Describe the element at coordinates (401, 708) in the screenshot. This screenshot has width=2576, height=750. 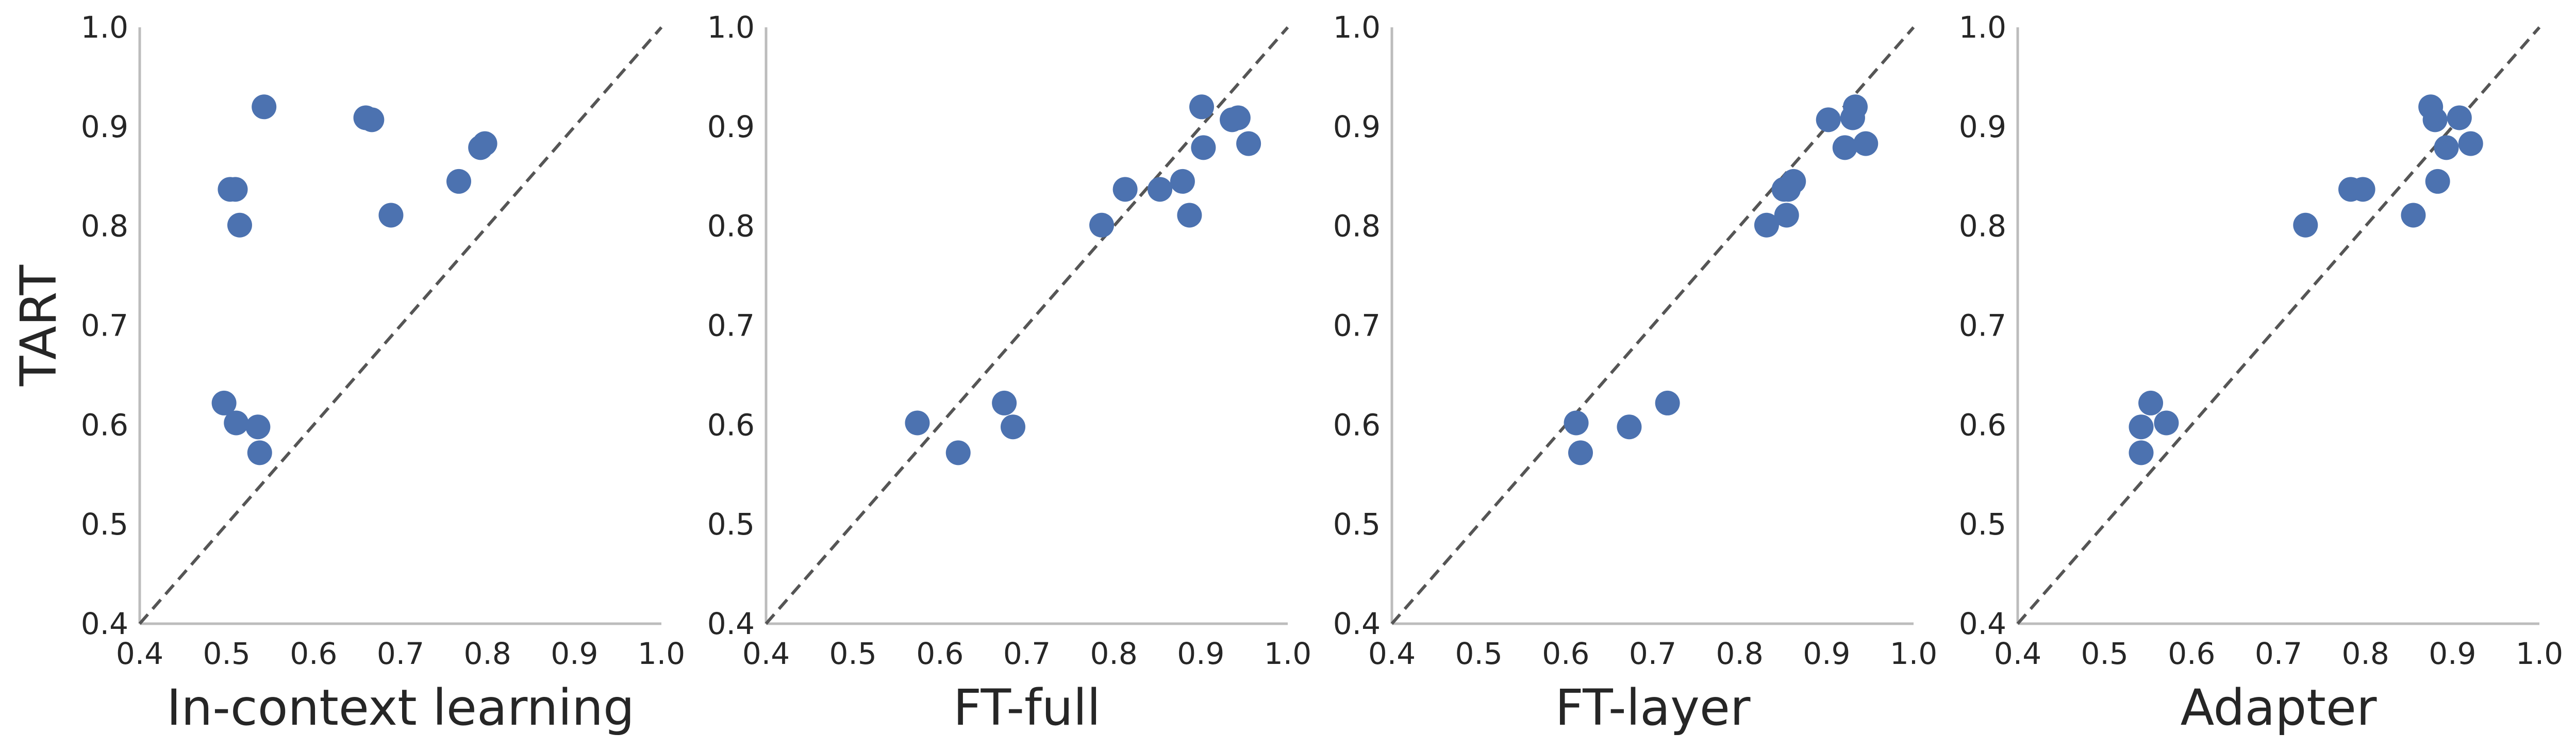
I see `x-axis-title: In-context learning` at that location.